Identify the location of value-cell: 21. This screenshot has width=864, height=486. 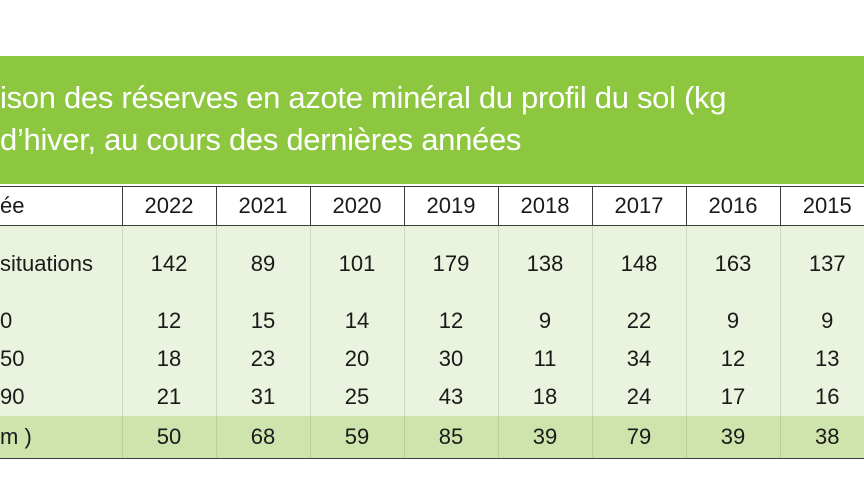
(168, 397).